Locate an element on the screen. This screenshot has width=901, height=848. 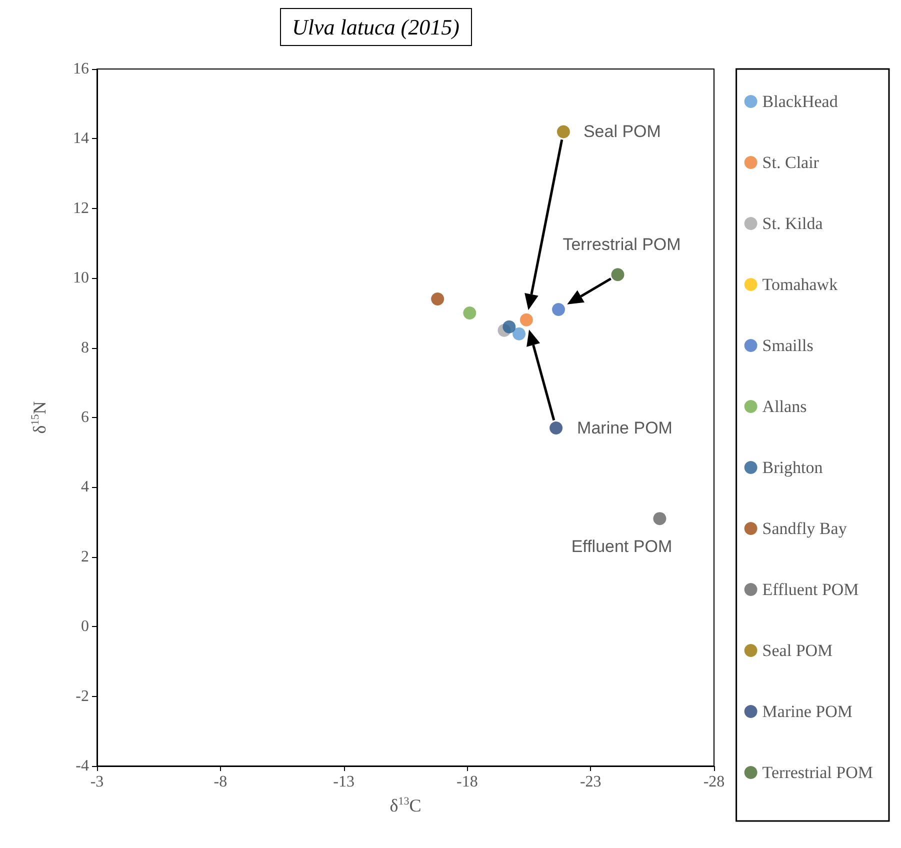
legend-label: Effluent POM is located at coordinates (810, 589).